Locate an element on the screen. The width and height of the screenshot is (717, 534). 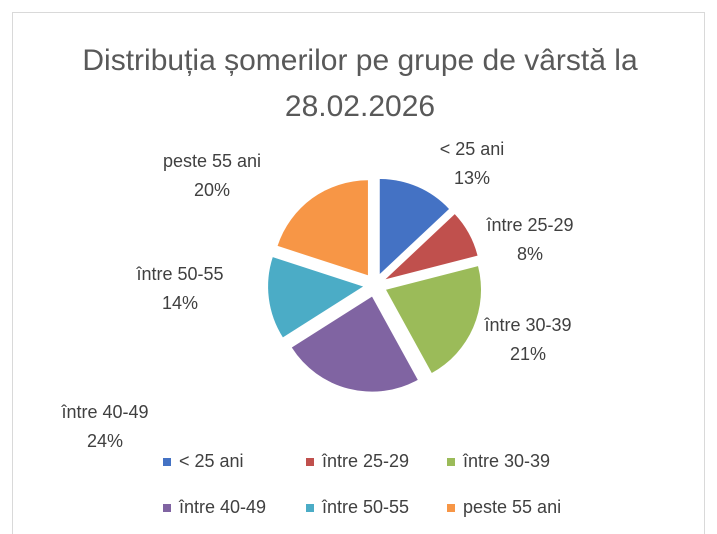
slice-category-label: între 50-55 is located at coordinates (179, 274).